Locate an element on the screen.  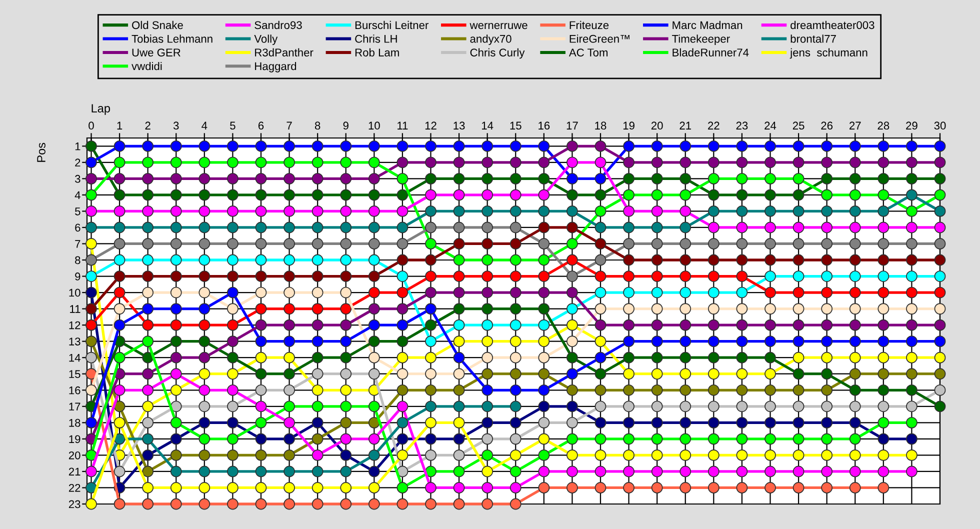
x-tick-label: 13 is located at coordinates (459, 126).